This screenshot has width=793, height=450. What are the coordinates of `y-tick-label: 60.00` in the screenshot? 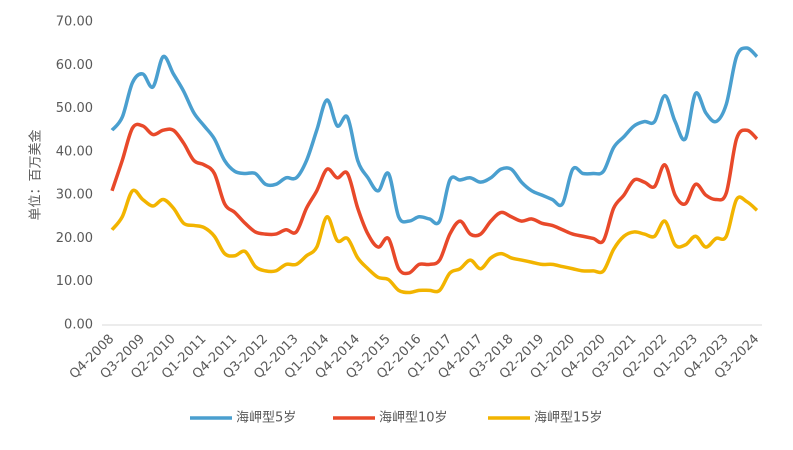 It's located at (74, 65).